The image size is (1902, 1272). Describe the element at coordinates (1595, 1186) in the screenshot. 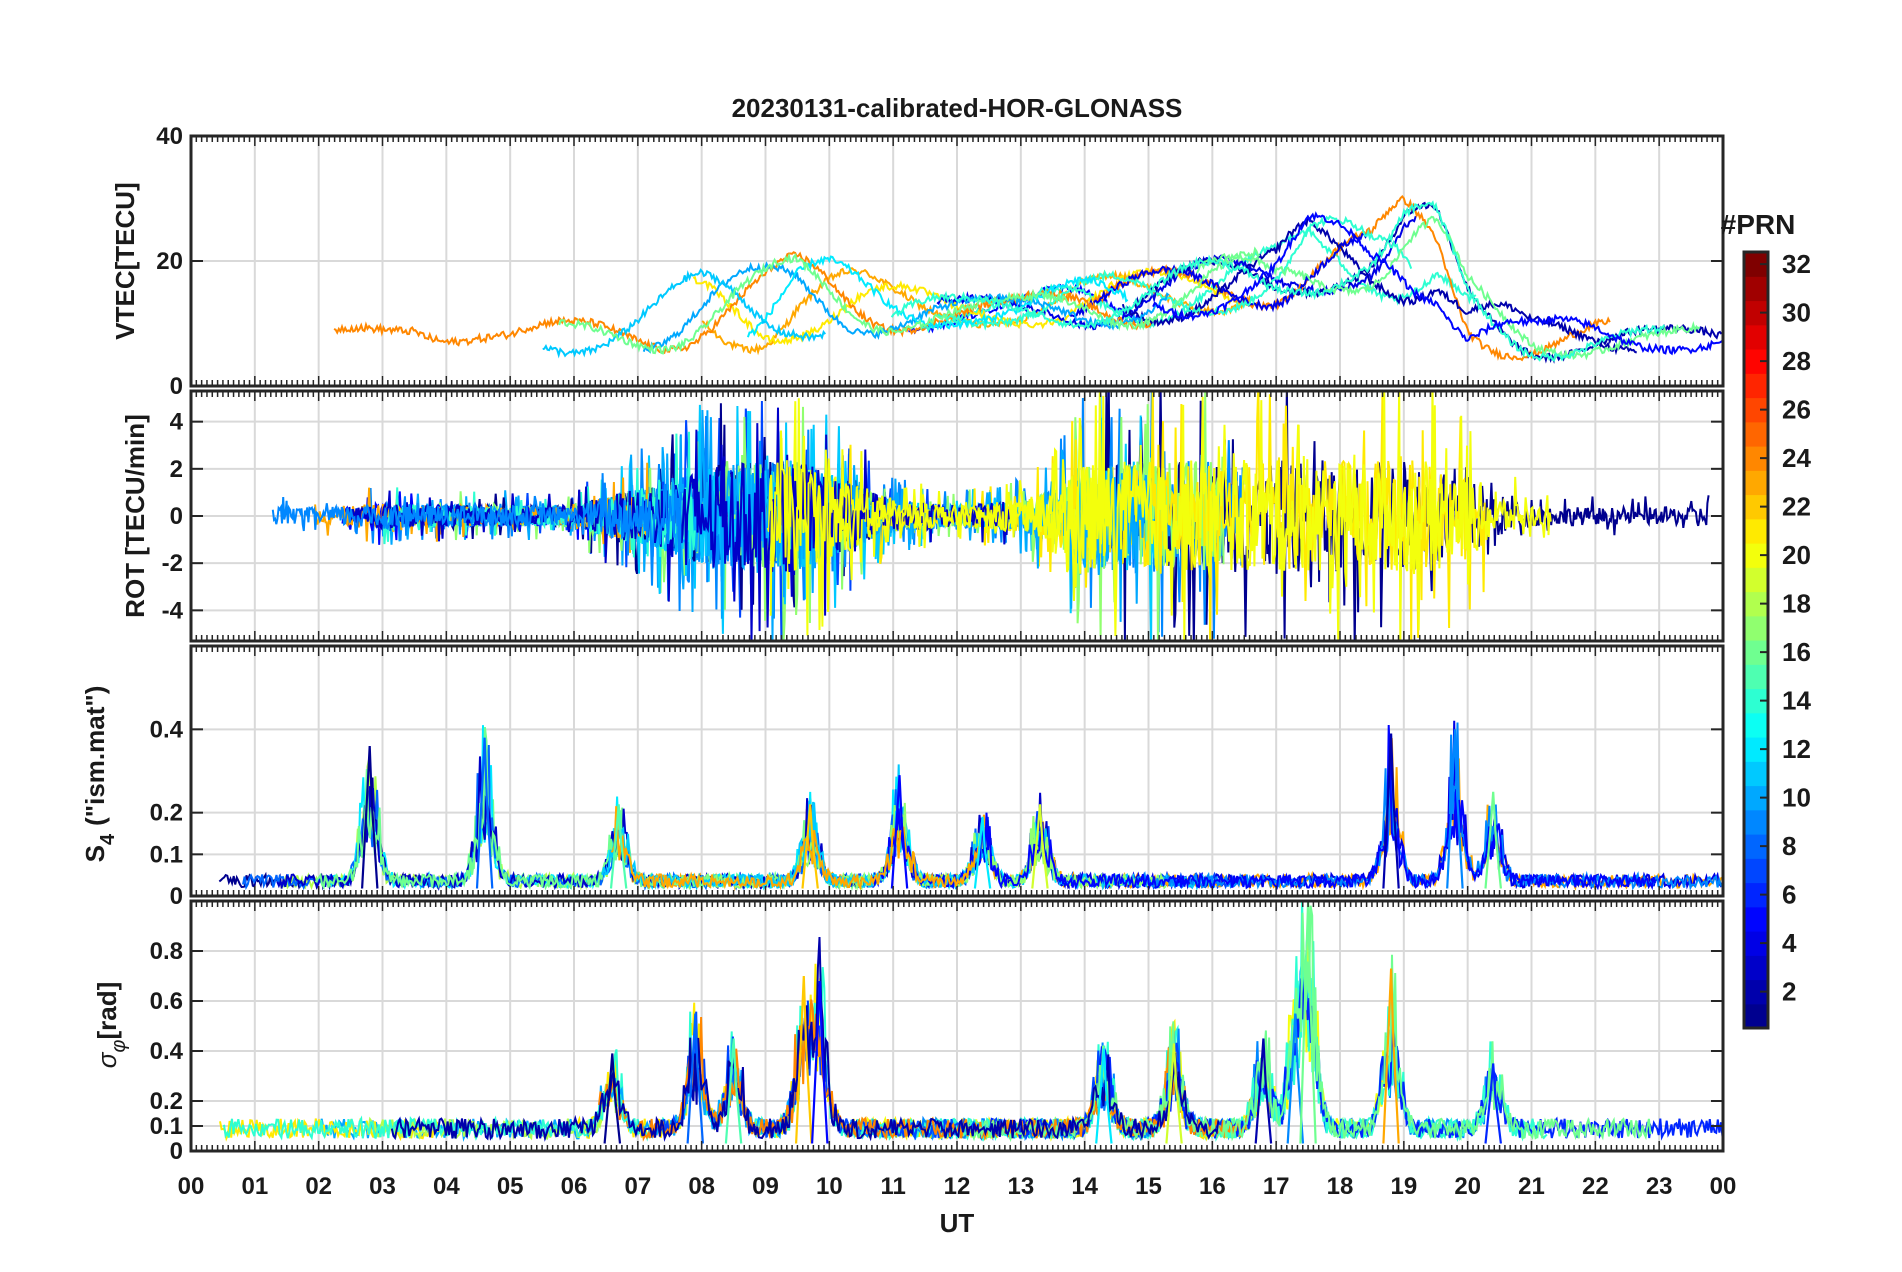

I see `x-tick-label: 22` at that location.